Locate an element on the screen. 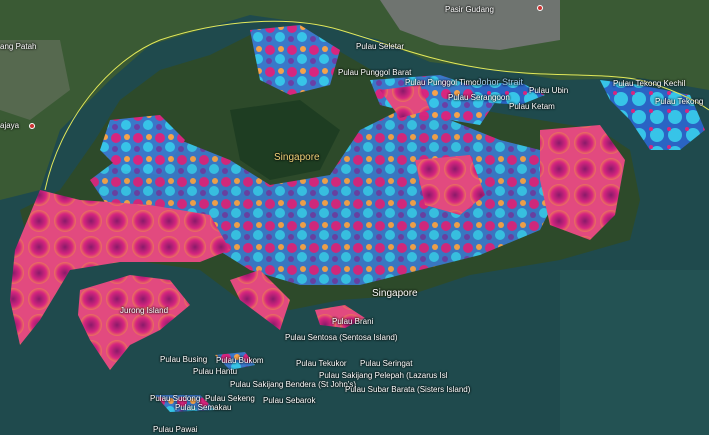  northeast-patch is located at coordinates (405, 101).